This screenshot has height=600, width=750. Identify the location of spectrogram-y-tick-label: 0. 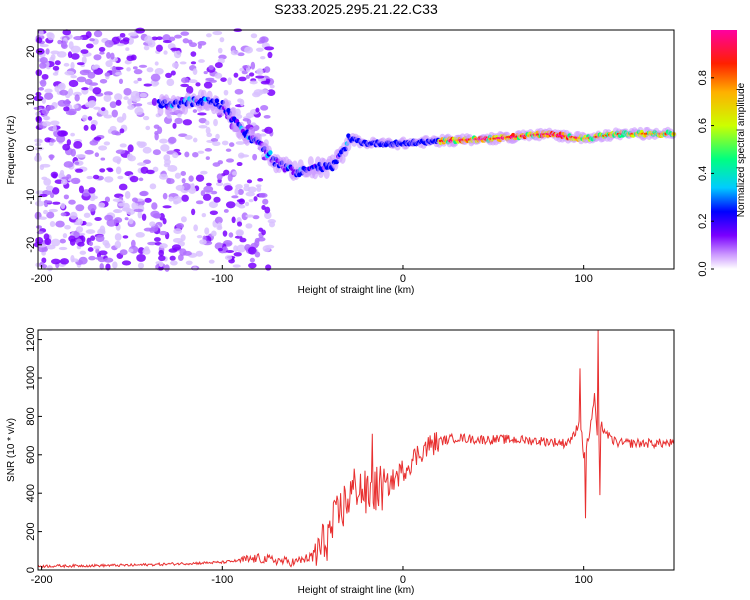
(31, 148).